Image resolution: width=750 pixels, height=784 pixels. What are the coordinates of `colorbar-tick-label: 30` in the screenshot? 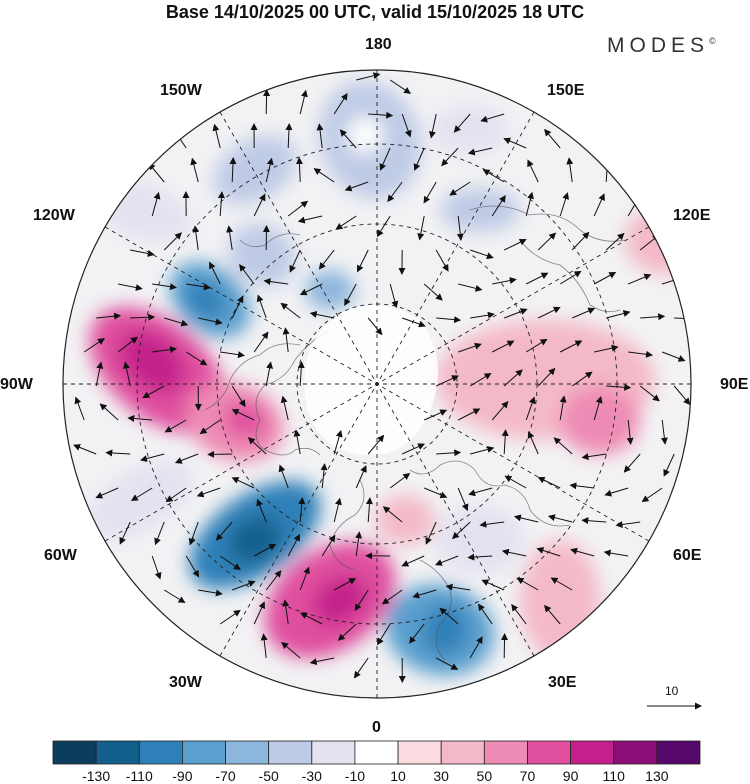 It's located at (441, 776).